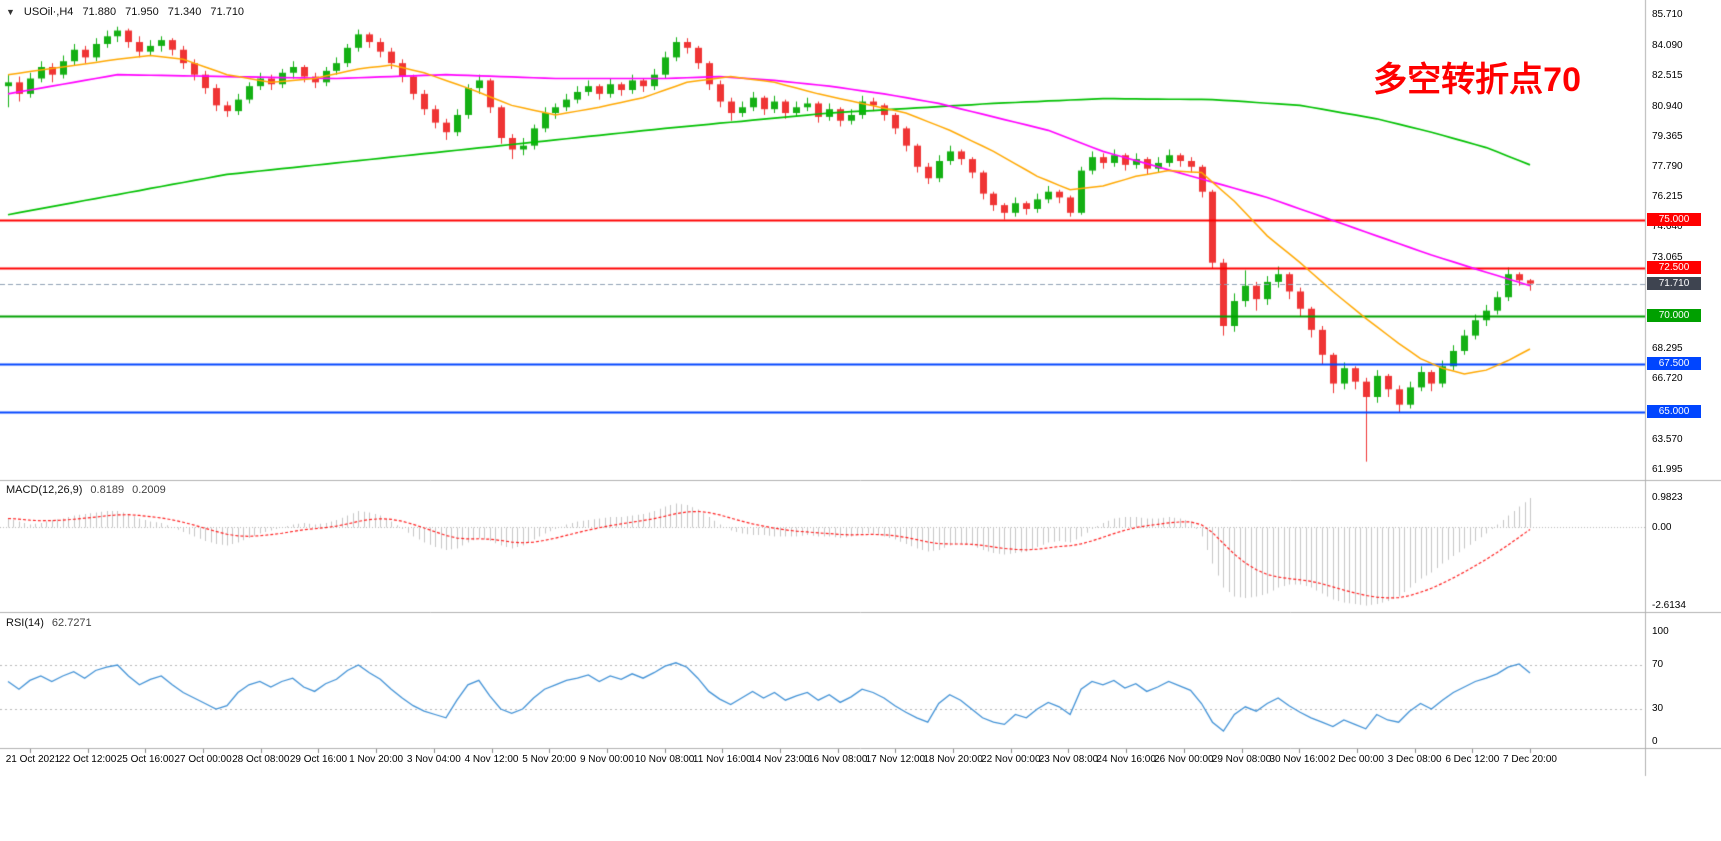 This screenshot has height=841, width=1721. Describe the element at coordinates (1662, 527) in the screenshot. I see `macd-scale-label: 0.00` at that location.